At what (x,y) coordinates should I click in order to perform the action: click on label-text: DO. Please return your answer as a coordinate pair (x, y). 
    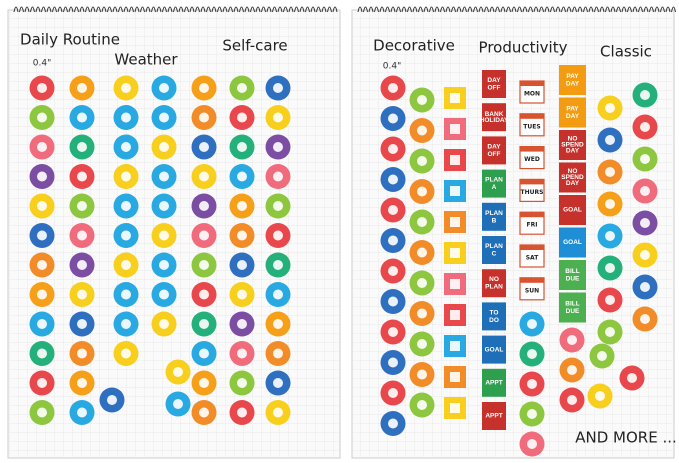
    Looking at the image, I should click on (494, 320).